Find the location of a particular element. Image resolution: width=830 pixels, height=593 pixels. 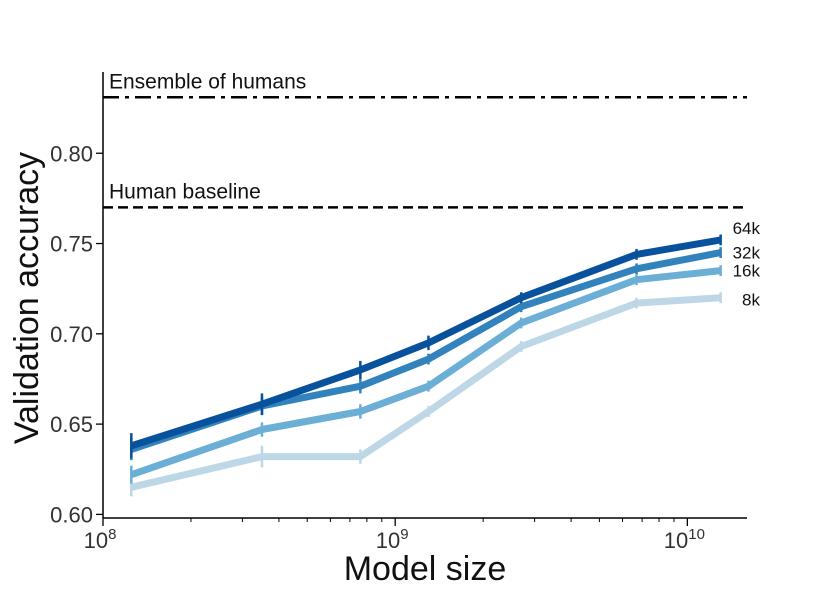

y-tick-label: 0.80 is located at coordinates (71, 153).